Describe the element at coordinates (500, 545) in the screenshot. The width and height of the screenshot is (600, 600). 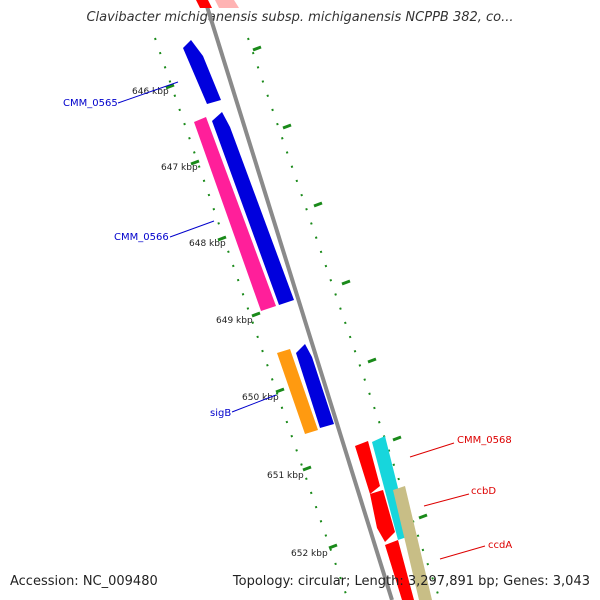
I see `gene-label-ccda: ccdA` at that location.